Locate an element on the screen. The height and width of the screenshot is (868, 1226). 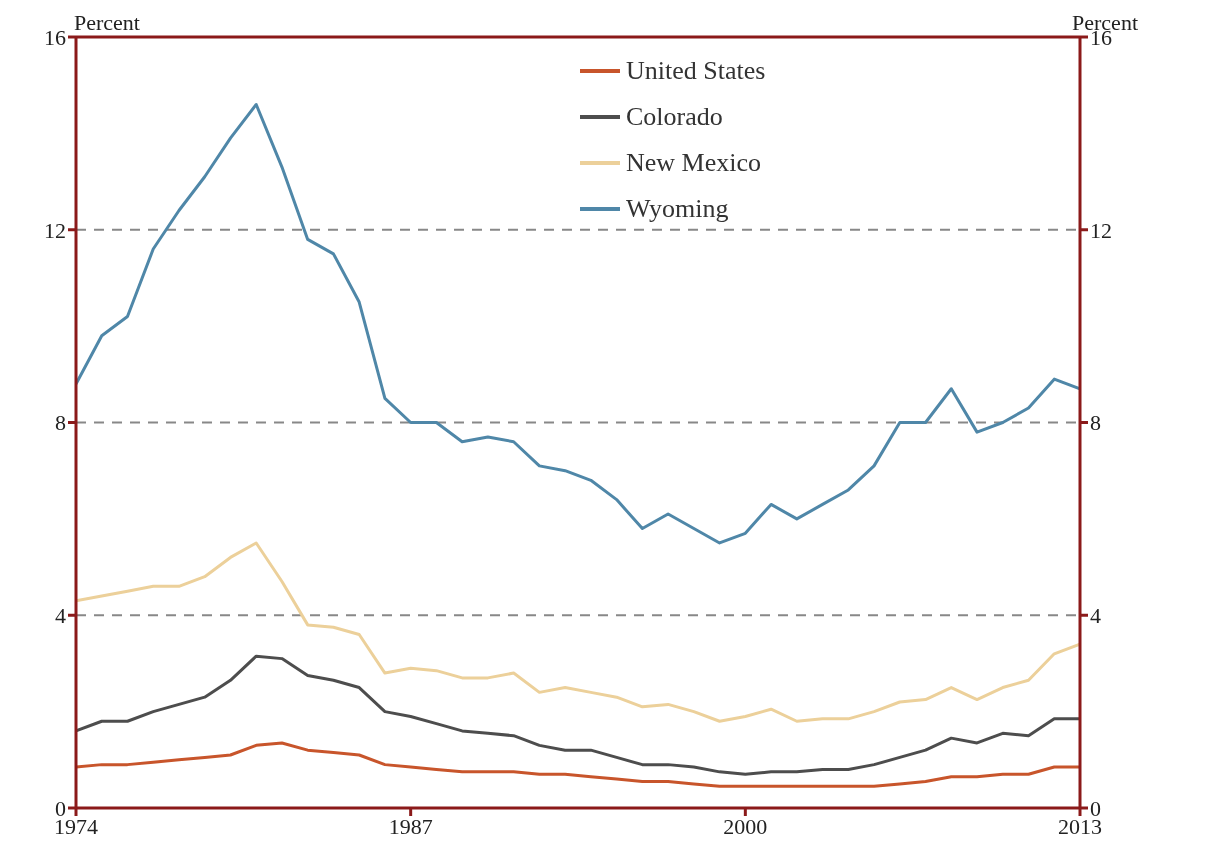
x-tick-label: 2000 is located at coordinates (745, 826).